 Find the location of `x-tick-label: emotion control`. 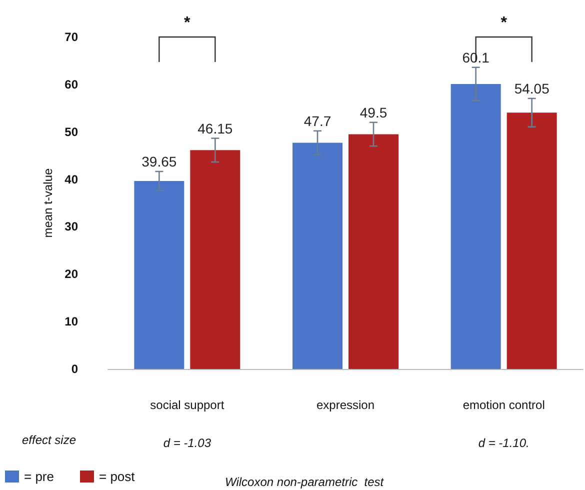

x-tick-label: emotion control is located at coordinates (503, 405).